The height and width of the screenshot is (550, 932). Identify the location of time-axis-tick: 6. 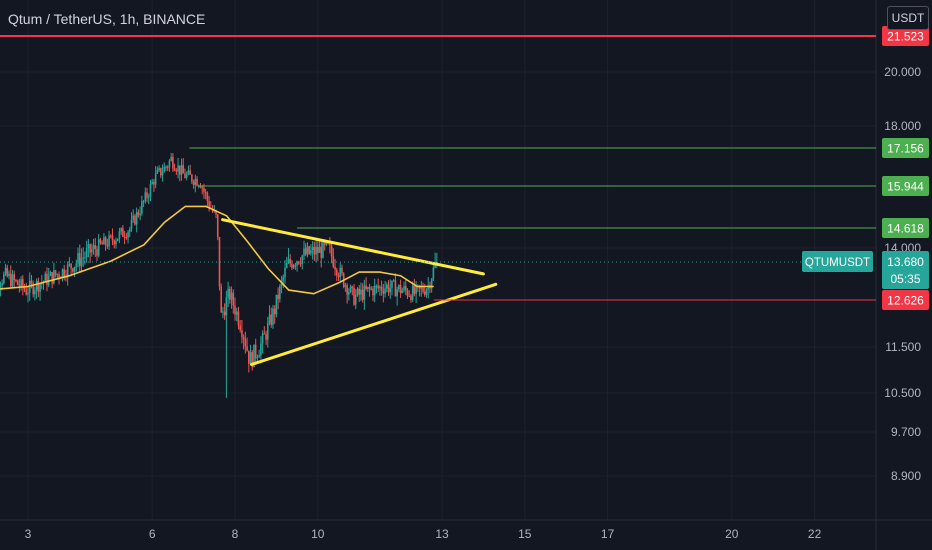
(152, 534).